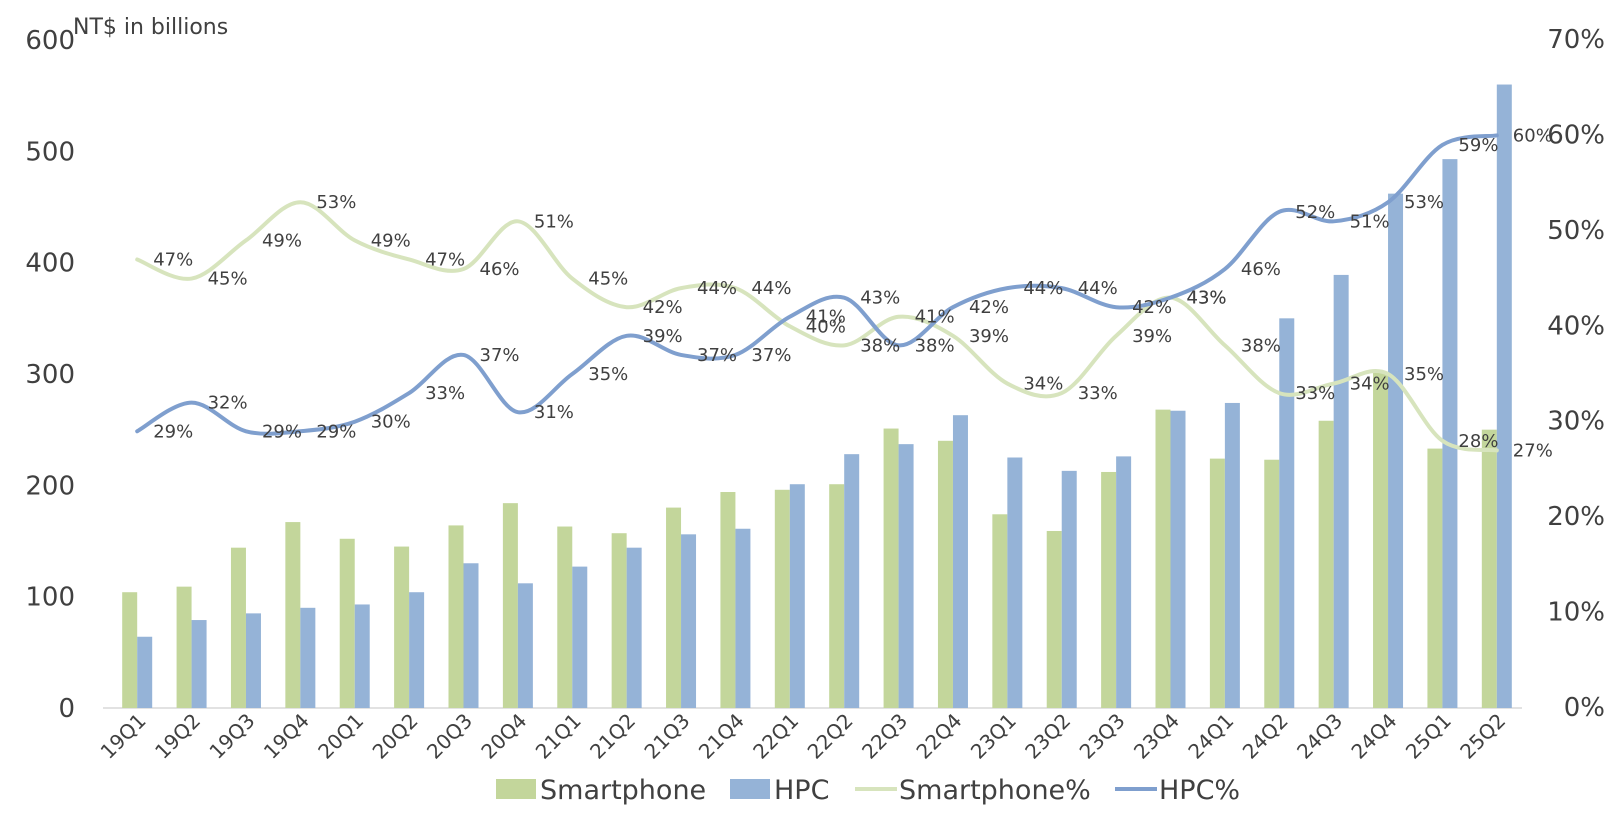 The width and height of the screenshot is (1611, 834). I want to click on x-tick-label: 23Q4, so click(1156, 736).